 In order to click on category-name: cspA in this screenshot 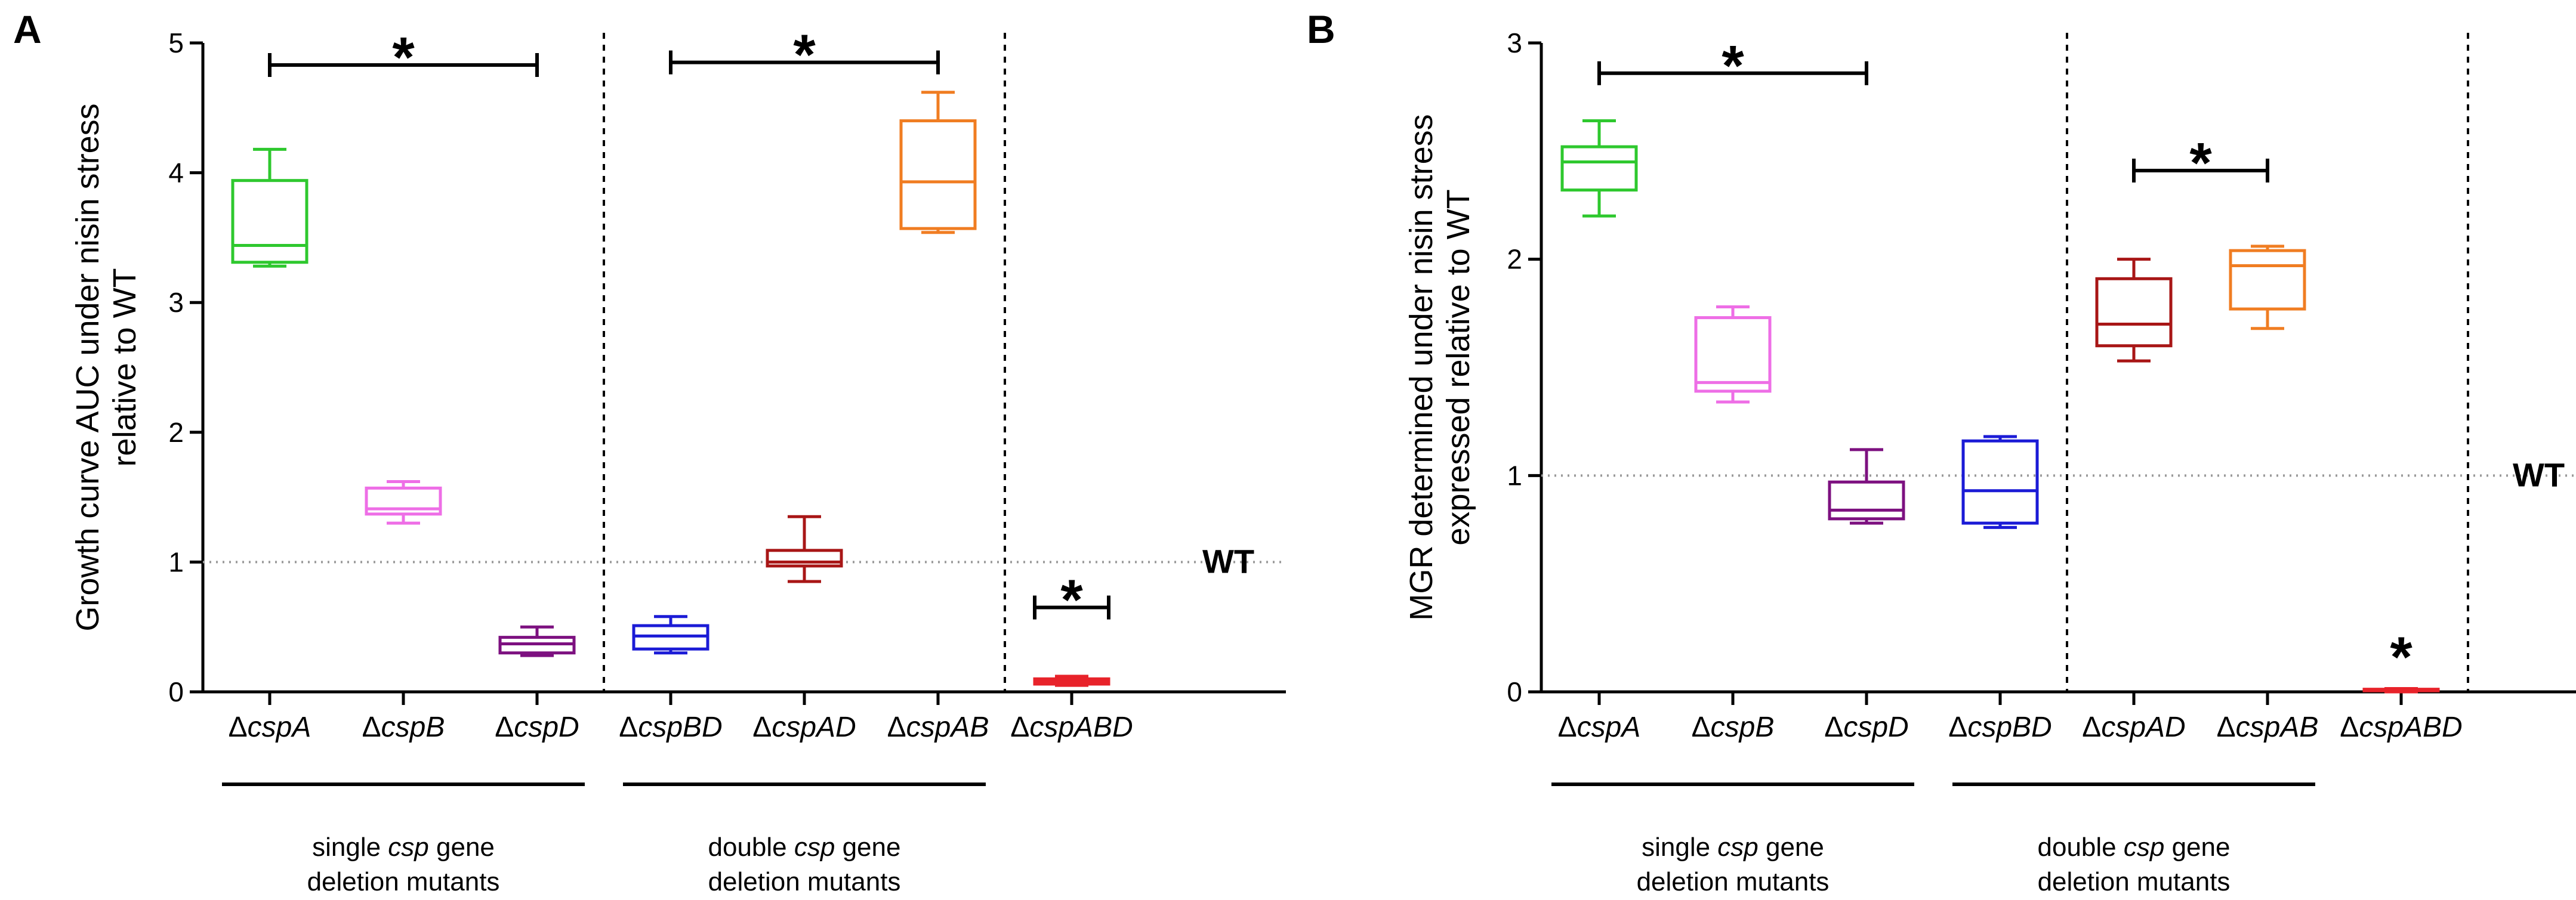, I will do `click(1609, 727)`.